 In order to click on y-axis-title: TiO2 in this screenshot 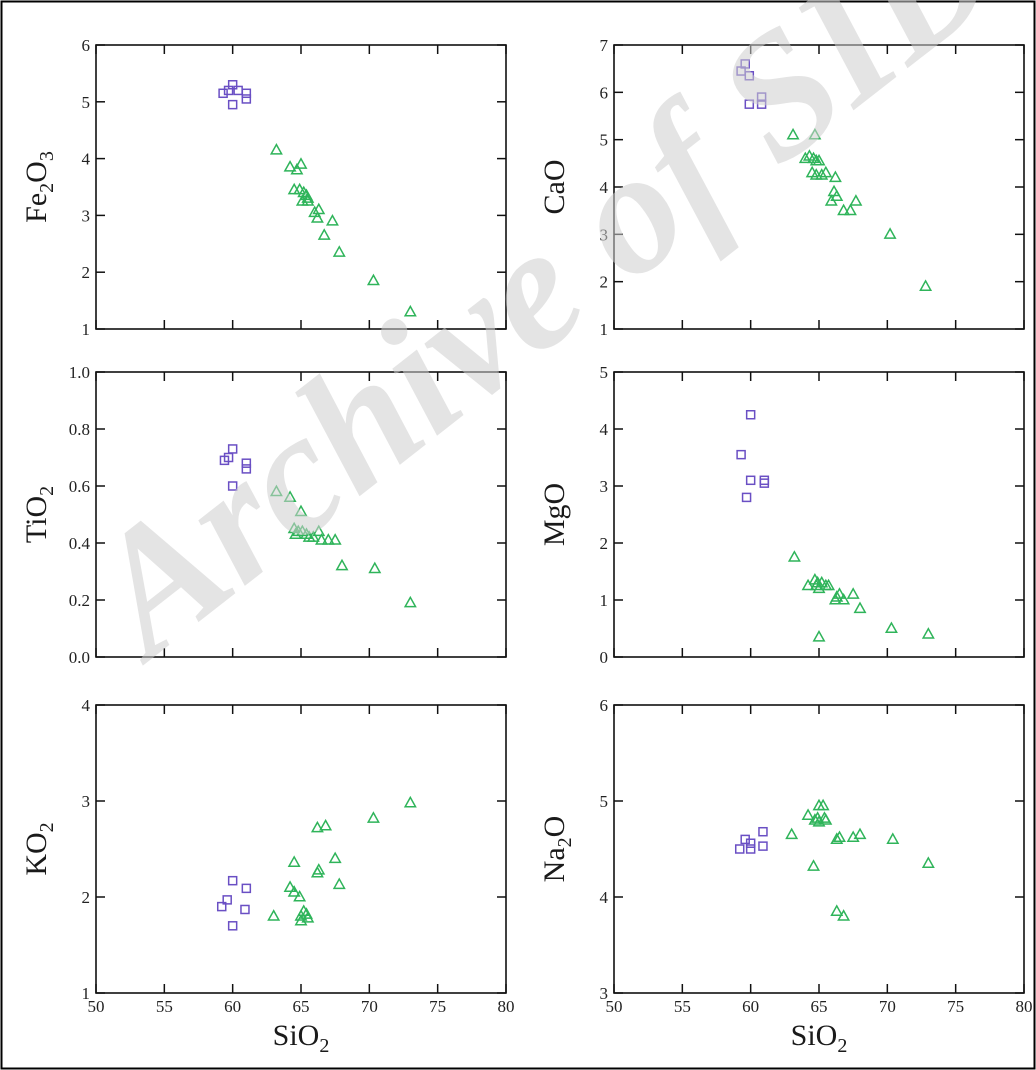, I will do `click(39, 514)`.